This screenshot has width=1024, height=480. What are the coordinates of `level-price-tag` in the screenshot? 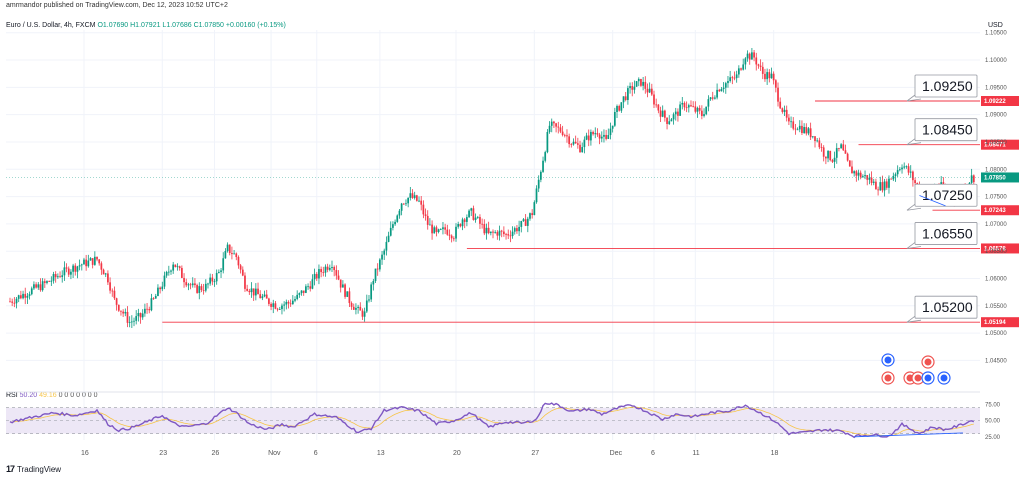 It's located at (1000, 322).